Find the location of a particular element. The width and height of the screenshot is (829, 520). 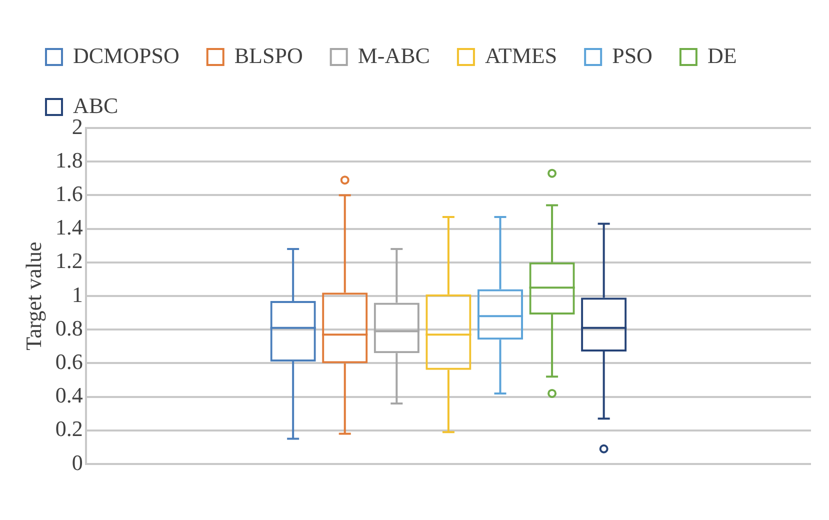

y-axis-title: Target value is located at coordinates (33, 296).